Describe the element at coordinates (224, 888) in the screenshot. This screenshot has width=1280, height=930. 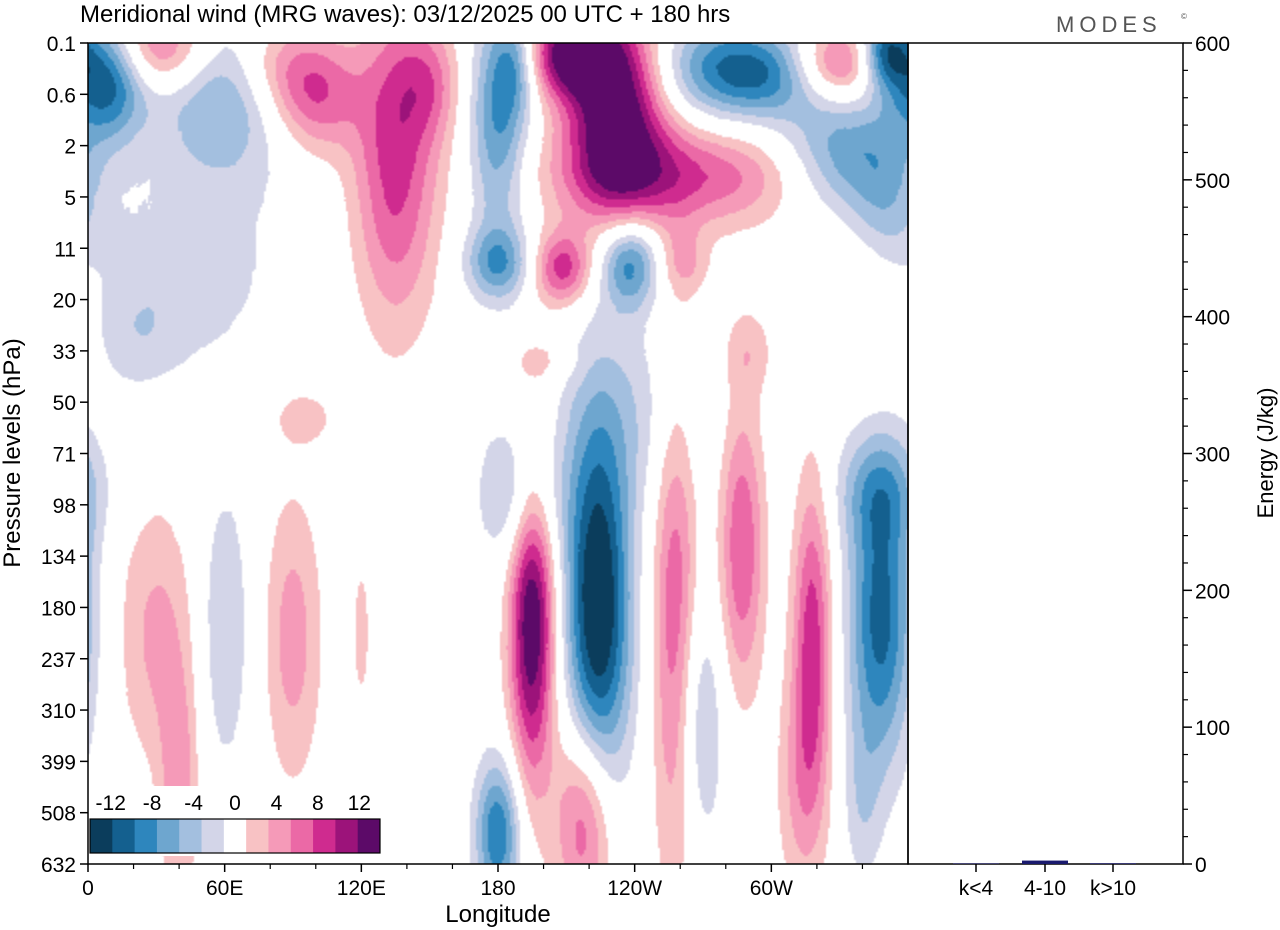
I see `x-tick-label: 60E` at that location.